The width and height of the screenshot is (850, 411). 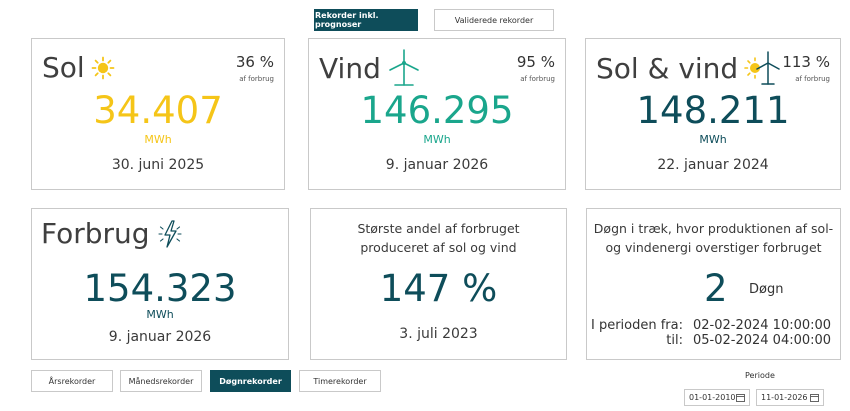 I want to click on period-from-input: 01-01-2010, so click(x=717, y=397).